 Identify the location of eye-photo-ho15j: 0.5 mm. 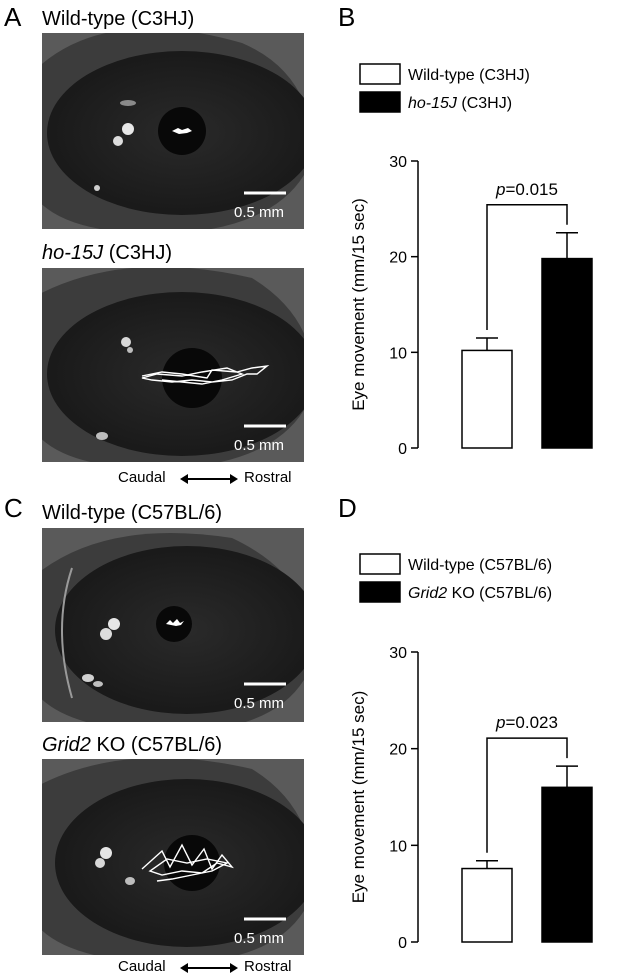
(173, 365).